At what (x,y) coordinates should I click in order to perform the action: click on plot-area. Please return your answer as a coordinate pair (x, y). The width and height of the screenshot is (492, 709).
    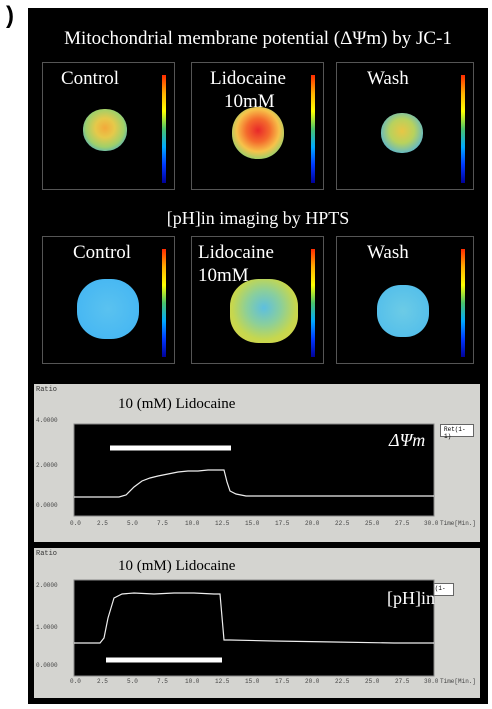
    Looking at the image, I should click on (254, 470).